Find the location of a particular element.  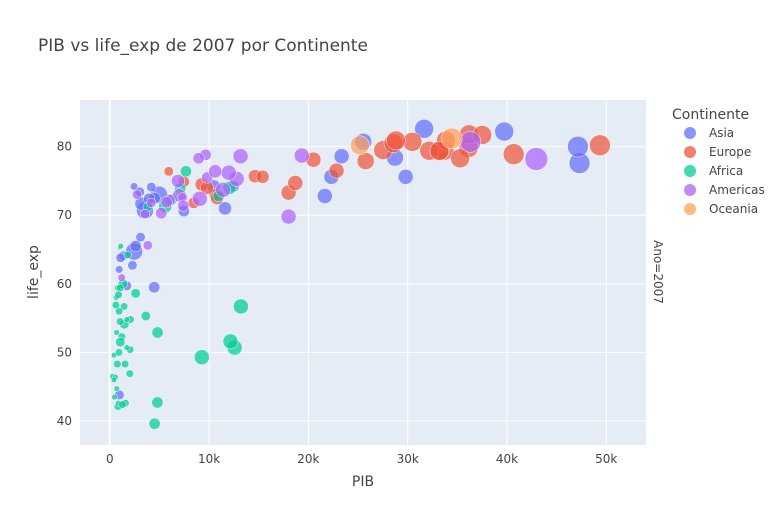

facet-label: Ano=2007 is located at coordinates (658, 272).